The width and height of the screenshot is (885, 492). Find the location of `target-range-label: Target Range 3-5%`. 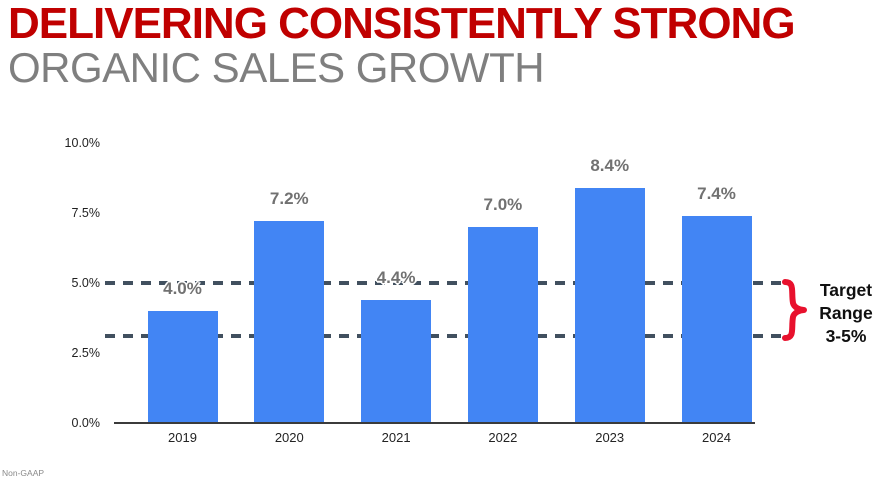

target-range-label: Target Range 3-5% is located at coordinates (846, 313).